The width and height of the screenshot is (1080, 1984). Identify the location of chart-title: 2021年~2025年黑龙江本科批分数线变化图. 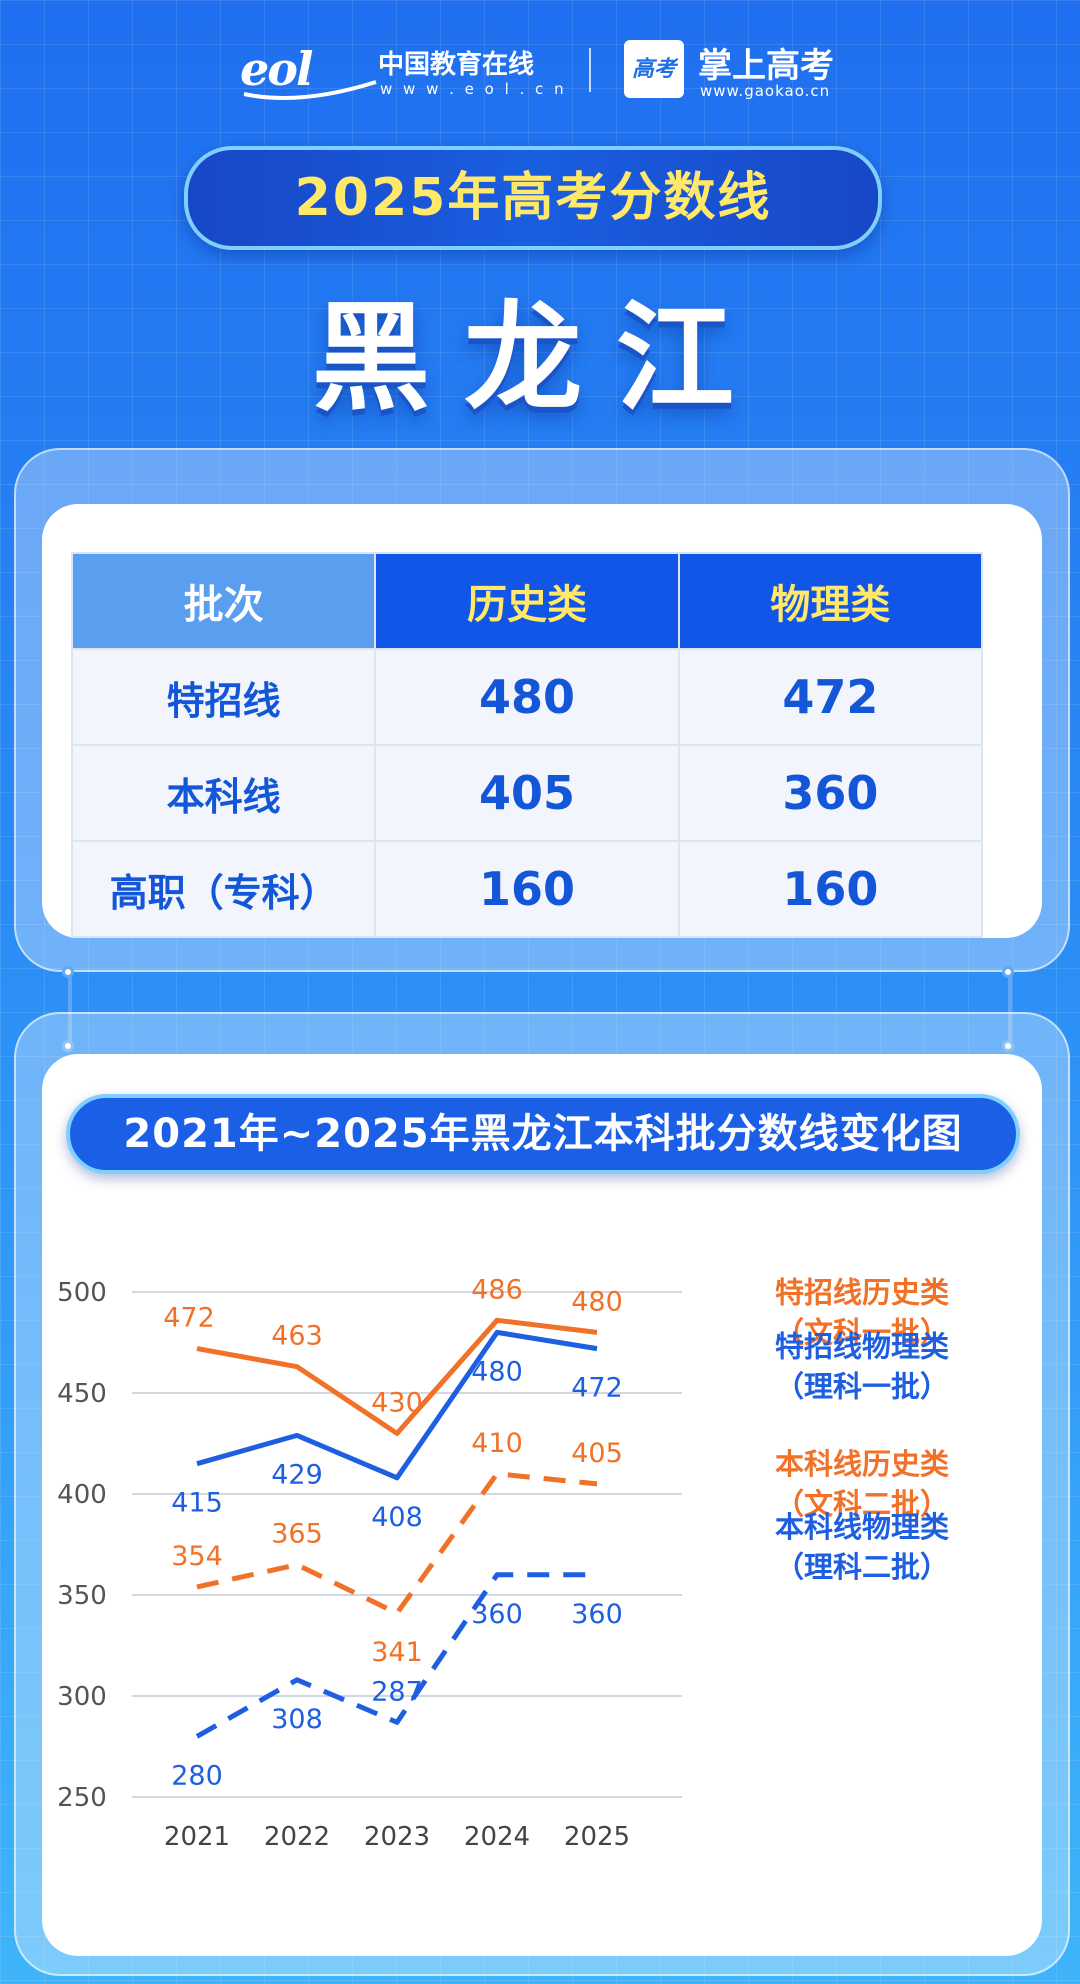
(543, 1134).